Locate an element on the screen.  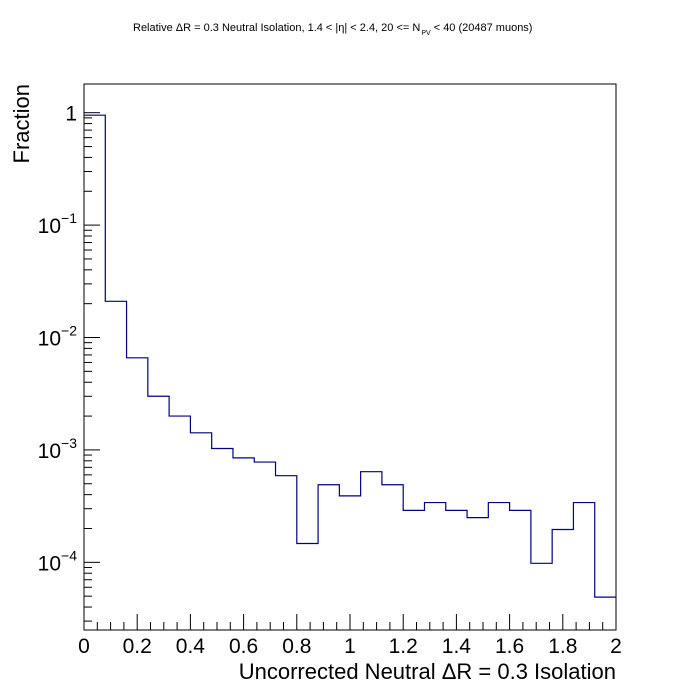
y-tick-label: 10⁻⁴ is located at coordinates (58, 561).